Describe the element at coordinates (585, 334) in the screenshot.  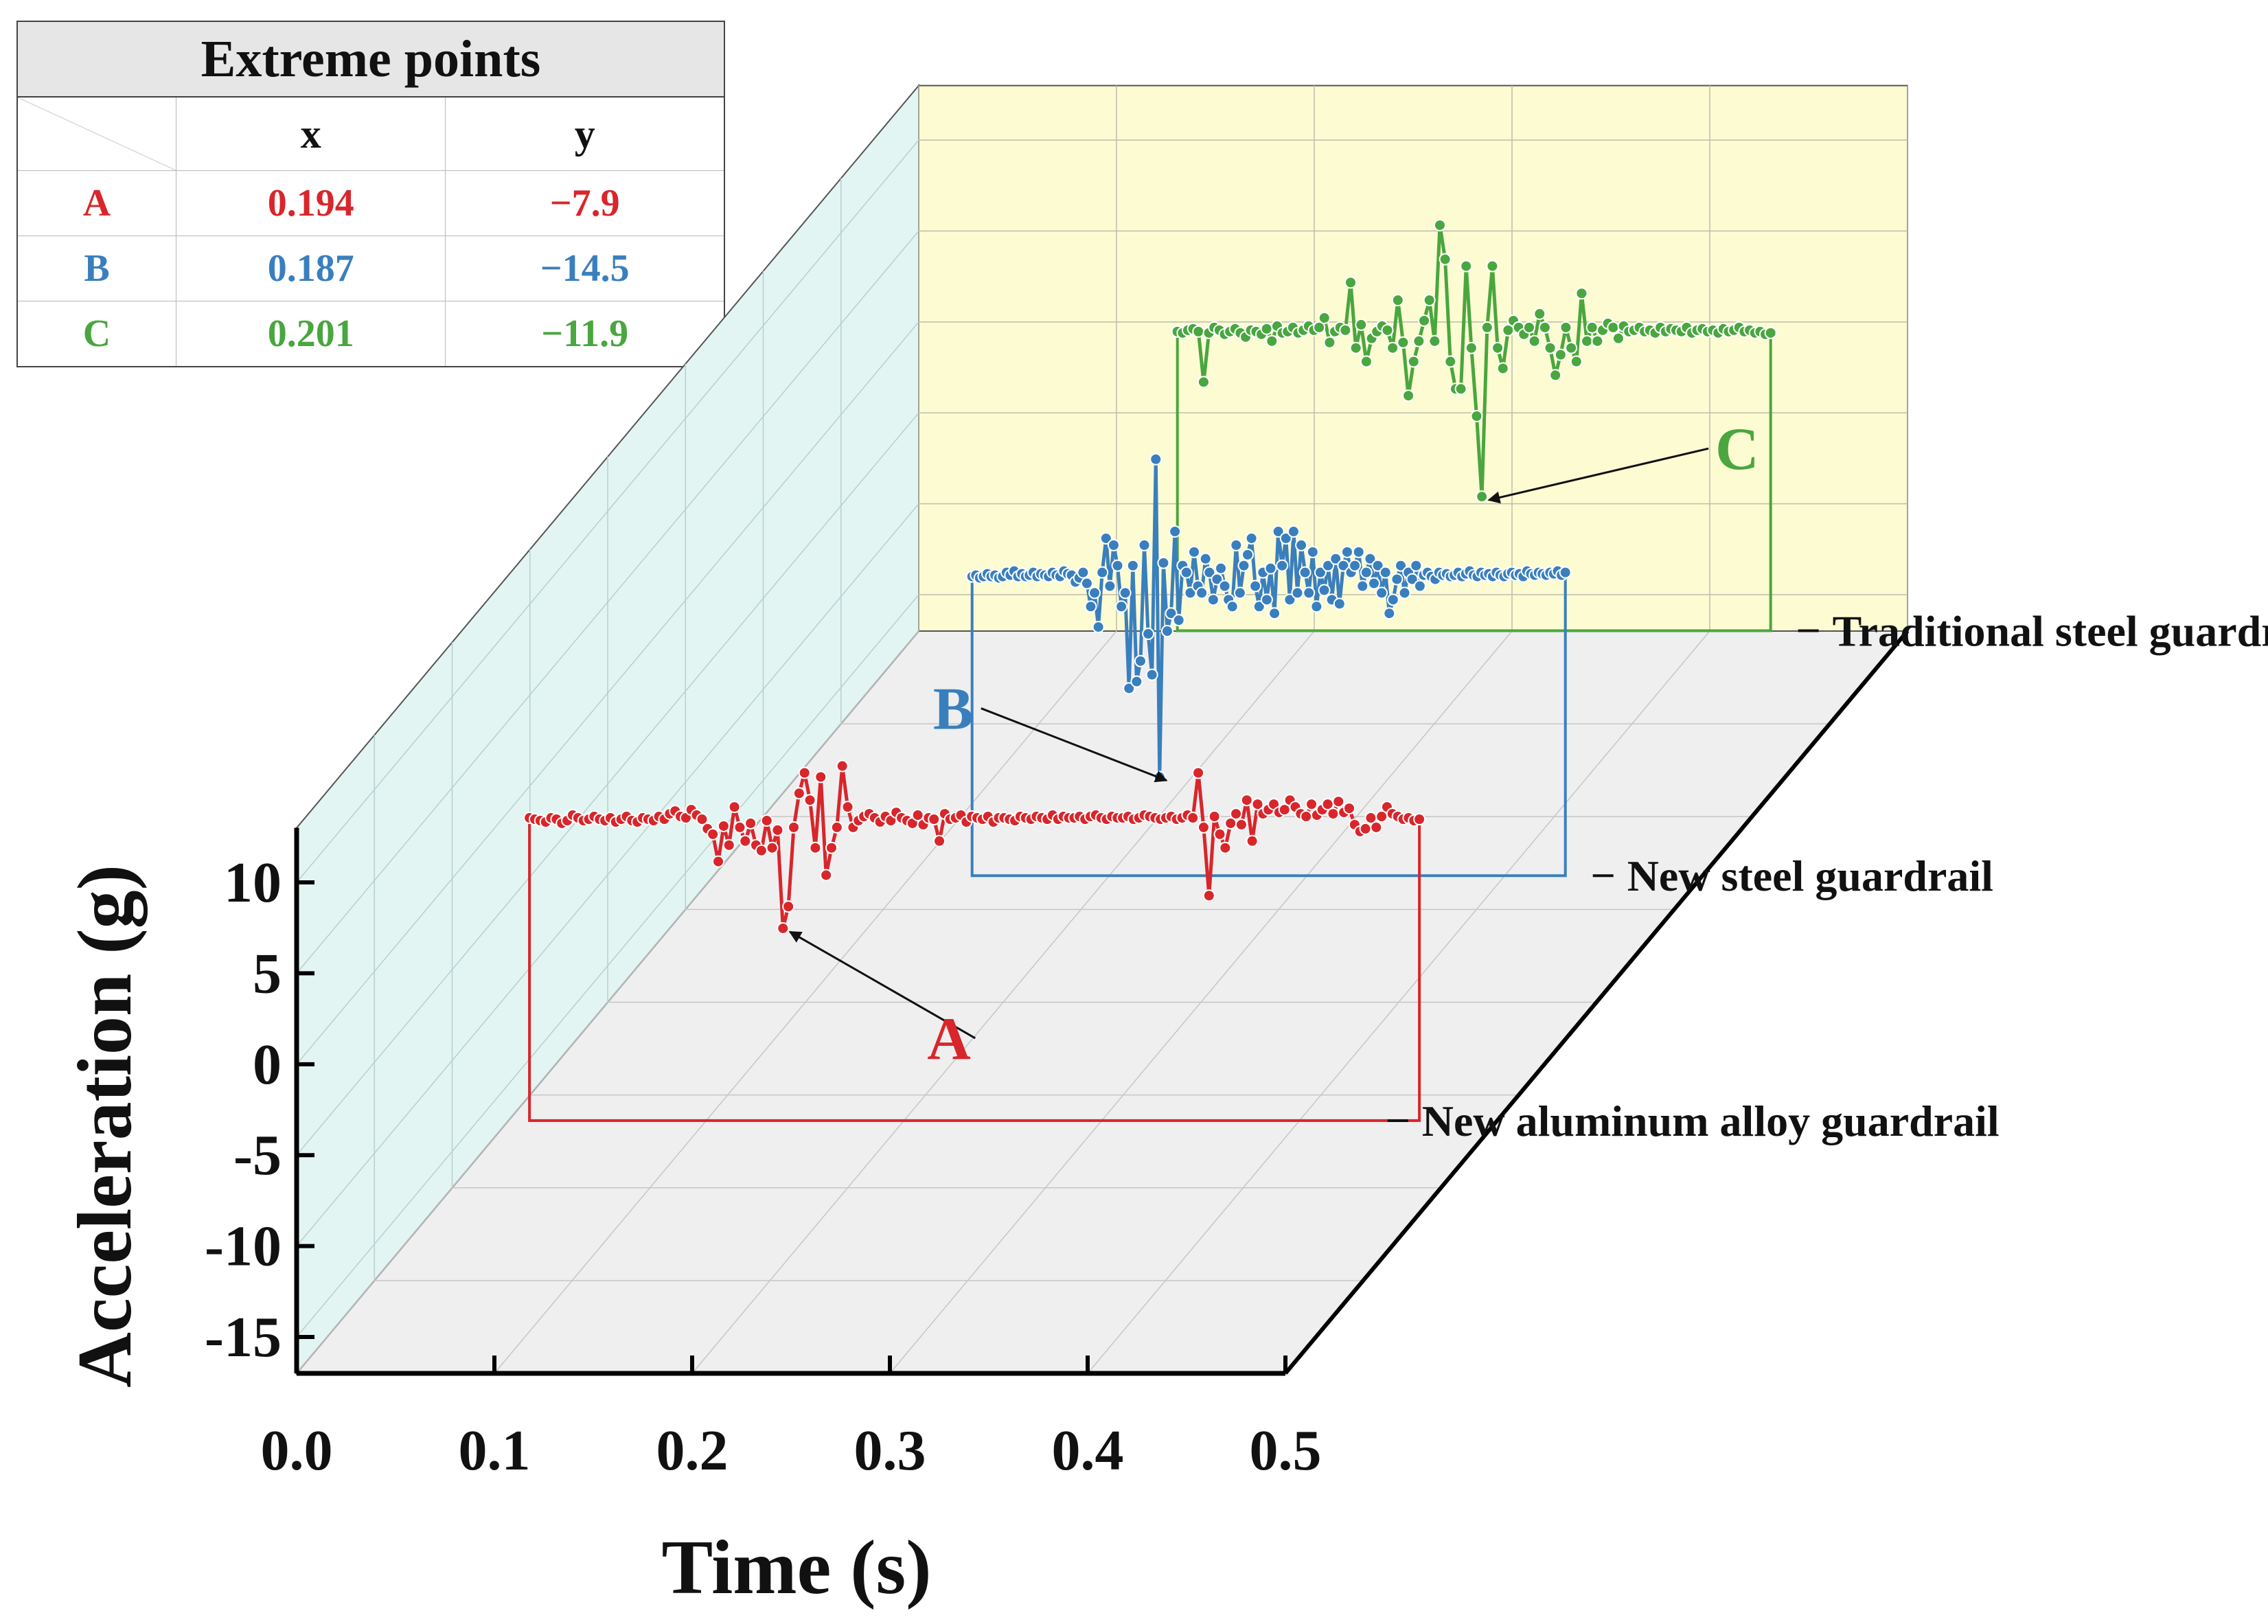
I see `row-y-c: −11.9` at that location.